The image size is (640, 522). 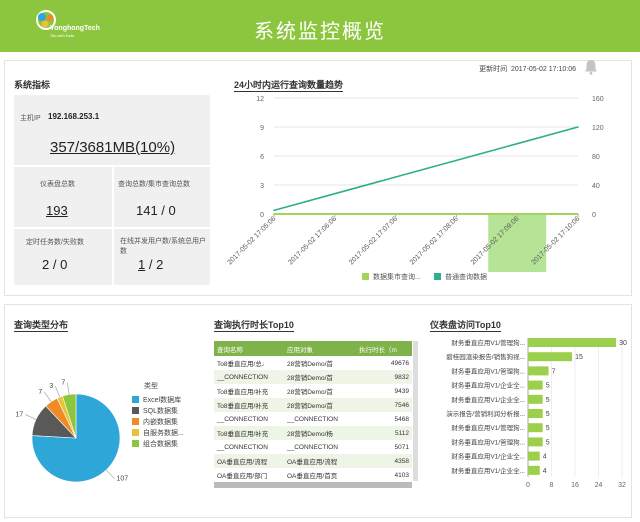 What do you see at coordinates (254, 326) in the screenshot?
I see `exectop-title: 查询执行时长Top10` at bounding box center [254, 326].